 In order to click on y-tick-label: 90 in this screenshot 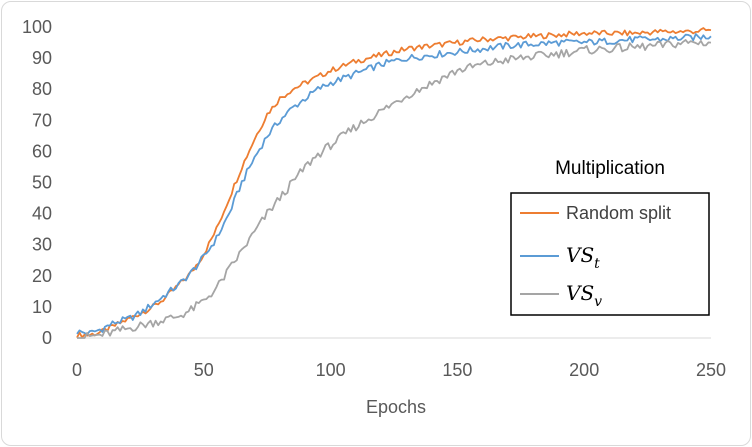, I will do `click(42, 58)`.